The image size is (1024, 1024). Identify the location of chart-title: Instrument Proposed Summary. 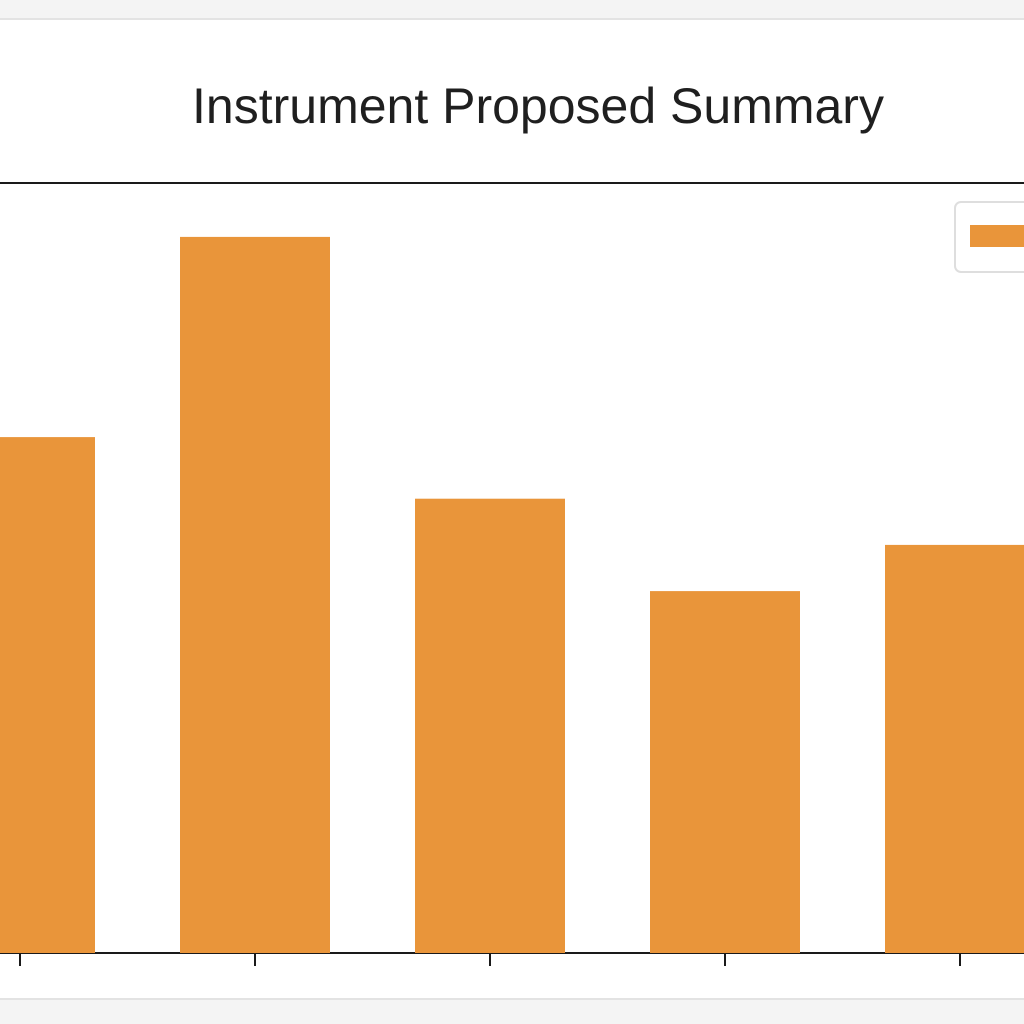
(538, 106).